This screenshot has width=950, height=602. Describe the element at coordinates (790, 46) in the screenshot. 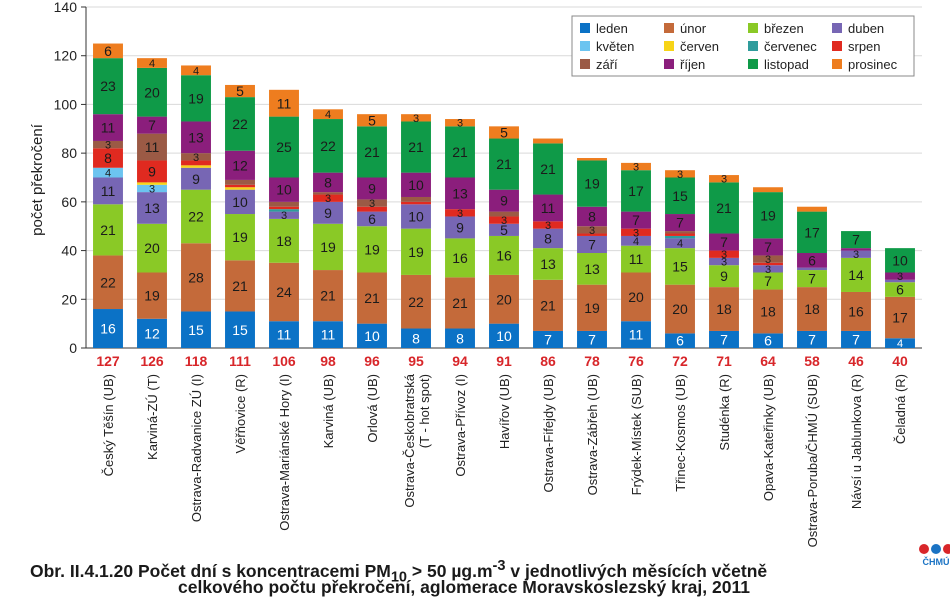

I see `legend-label: červenec` at that location.